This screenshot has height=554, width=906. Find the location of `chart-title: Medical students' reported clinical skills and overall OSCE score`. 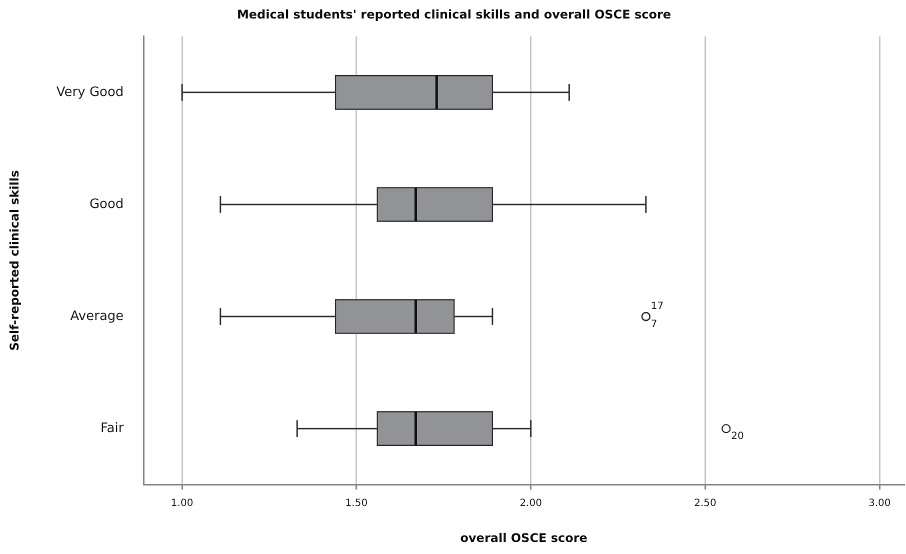

chart-title: Medical students' reported clinical skills and overall OSCE score is located at coordinates (454, 14).